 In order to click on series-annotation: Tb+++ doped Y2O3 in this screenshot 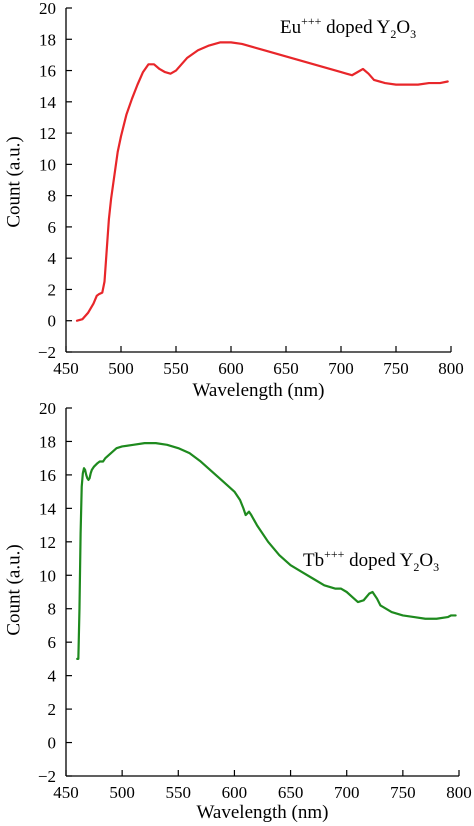, I will do `click(371, 560)`.